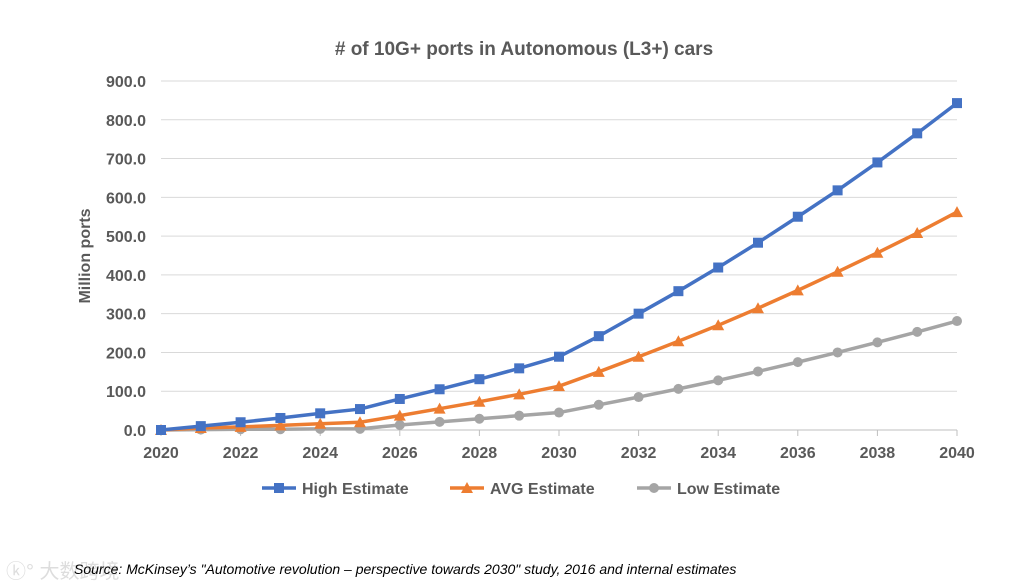 The width and height of the screenshot is (1021, 585). What do you see at coordinates (126, 392) in the screenshot?
I see `y-tick-label: 100.0` at bounding box center [126, 392].